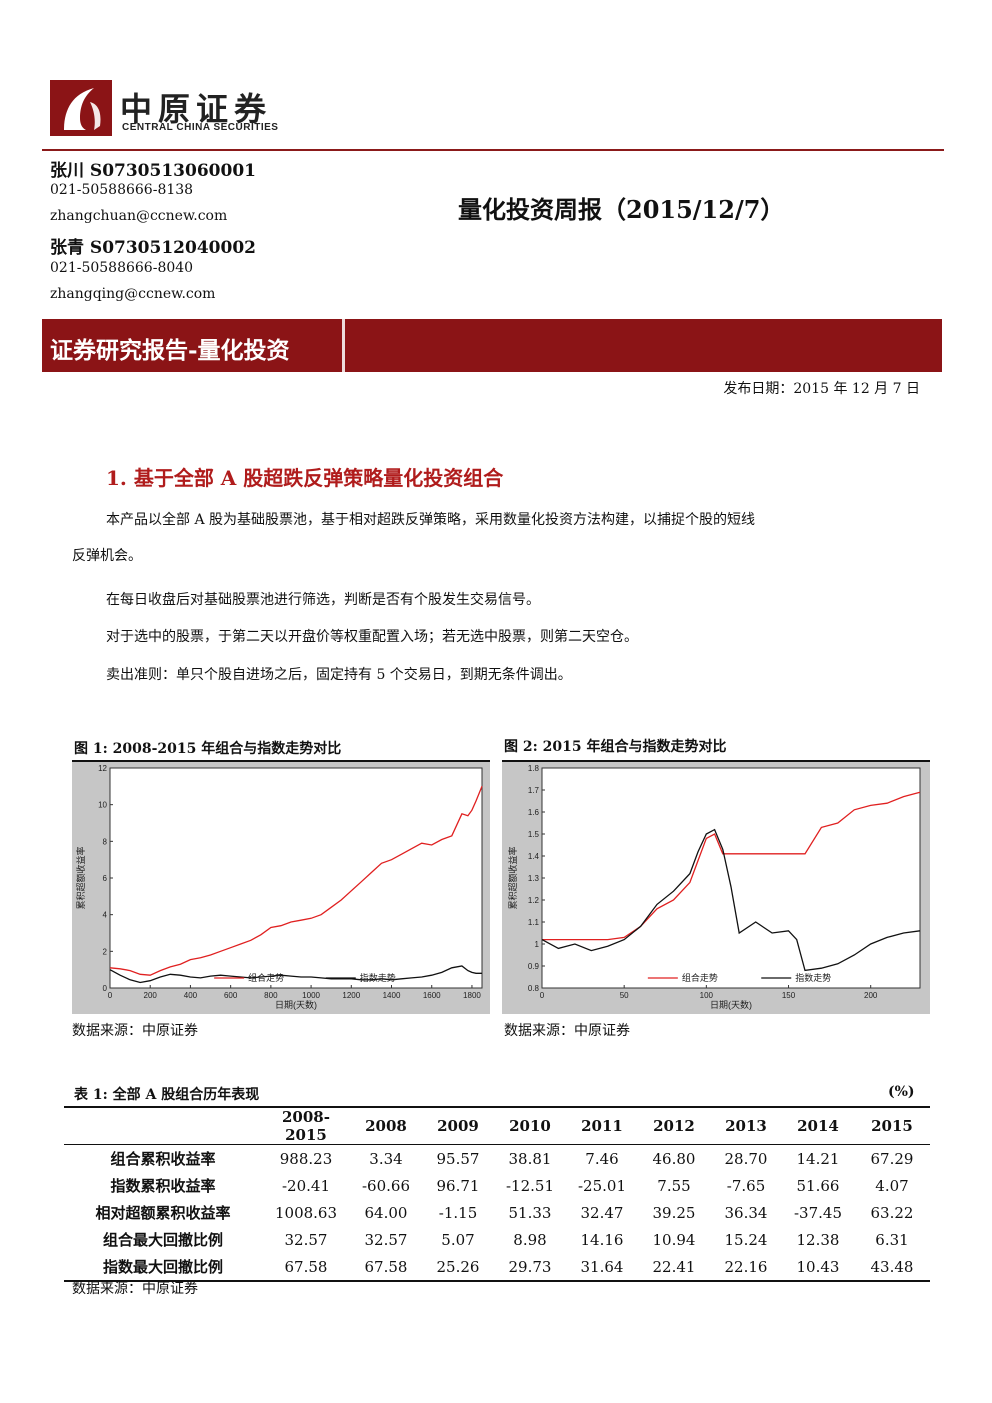  Describe the element at coordinates (163, 1159) in the screenshot. I see `row-label: 组合累积收益率` at that location.